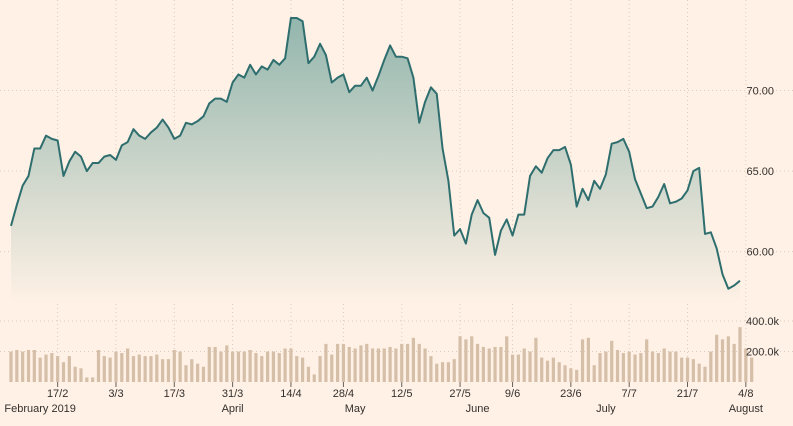  What do you see at coordinates (629, 394) in the screenshot?
I see `x-tick-label: 7/7` at bounding box center [629, 394].